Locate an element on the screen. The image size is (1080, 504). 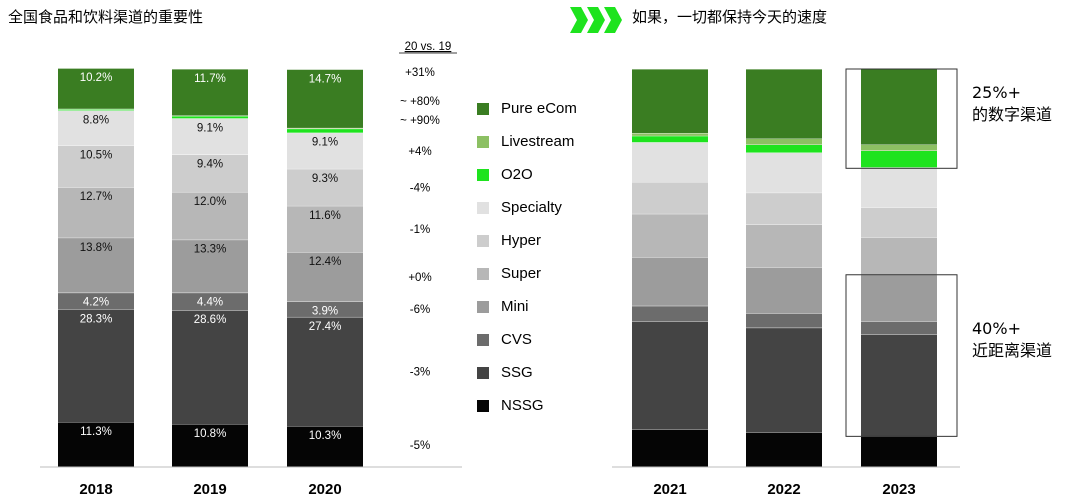
legend-label-nssg: NSSG is located at coordinates (522, 405).